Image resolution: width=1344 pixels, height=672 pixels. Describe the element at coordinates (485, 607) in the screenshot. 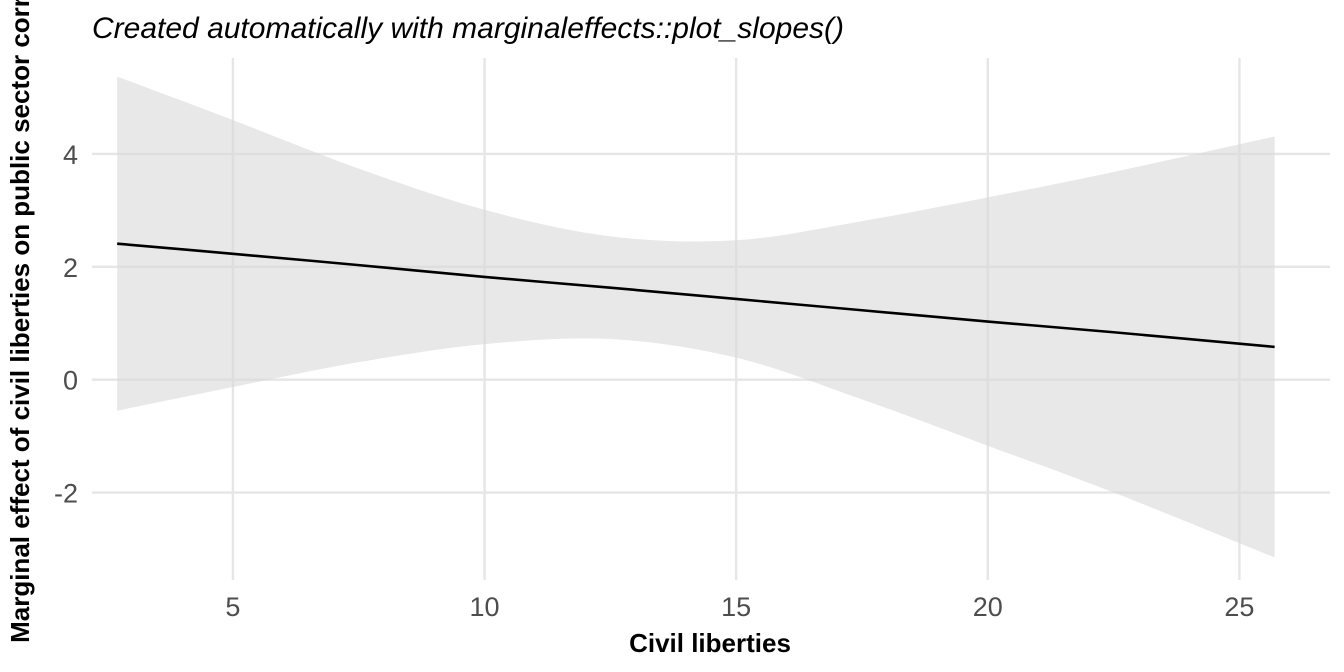

I see `x-tick-label: 10` at that location.